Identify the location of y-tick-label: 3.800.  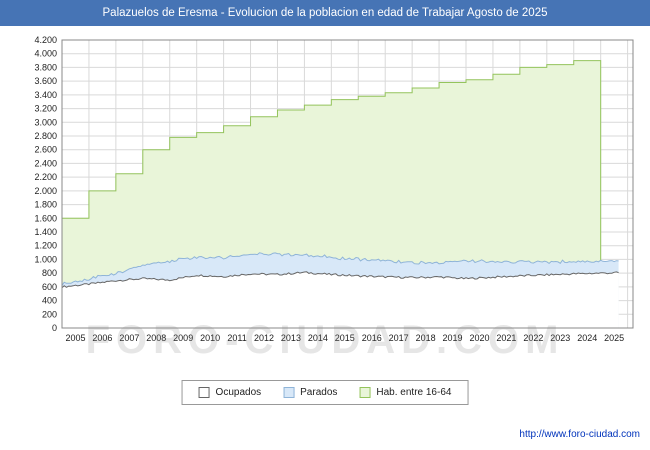
(45, 67).